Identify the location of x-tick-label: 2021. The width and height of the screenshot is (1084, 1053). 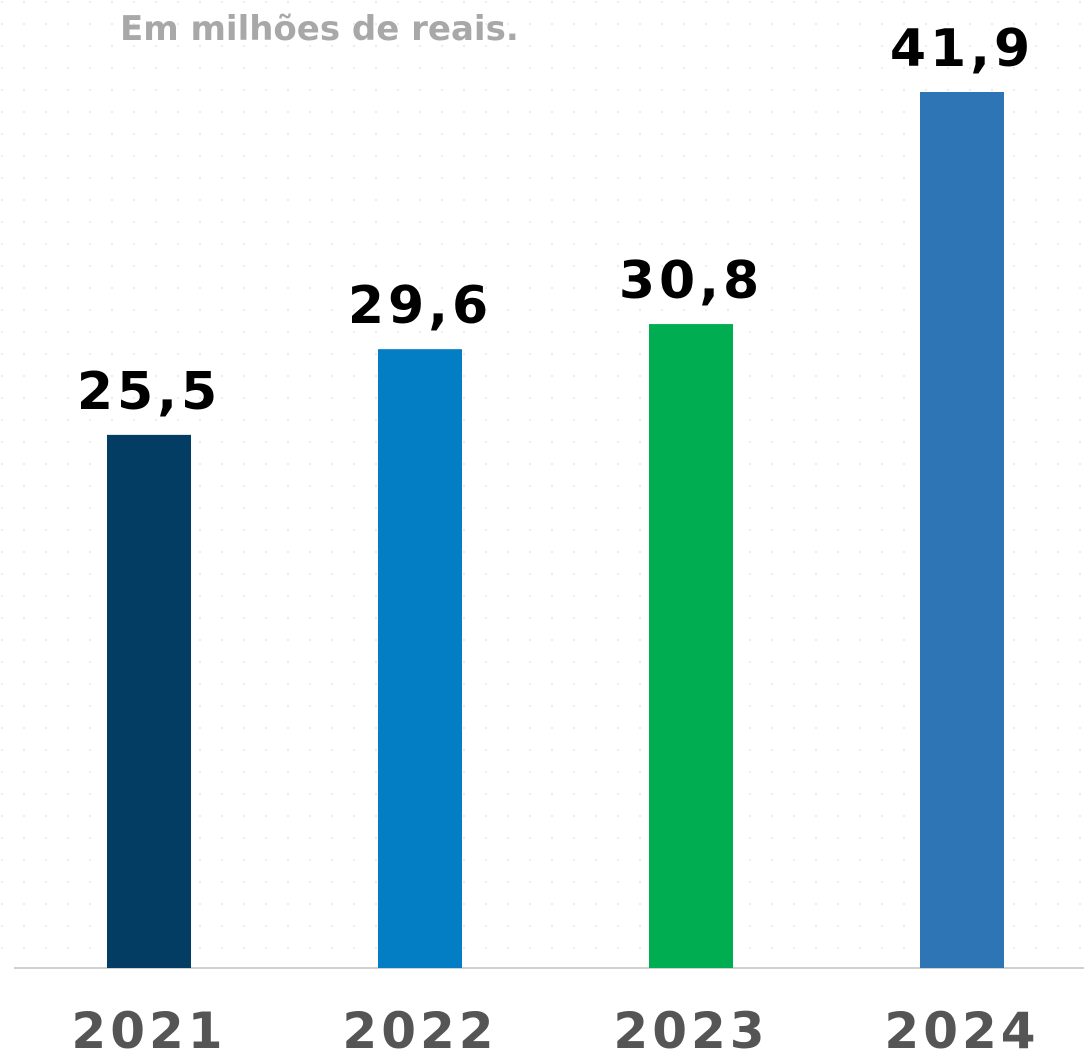
(148, 1027).